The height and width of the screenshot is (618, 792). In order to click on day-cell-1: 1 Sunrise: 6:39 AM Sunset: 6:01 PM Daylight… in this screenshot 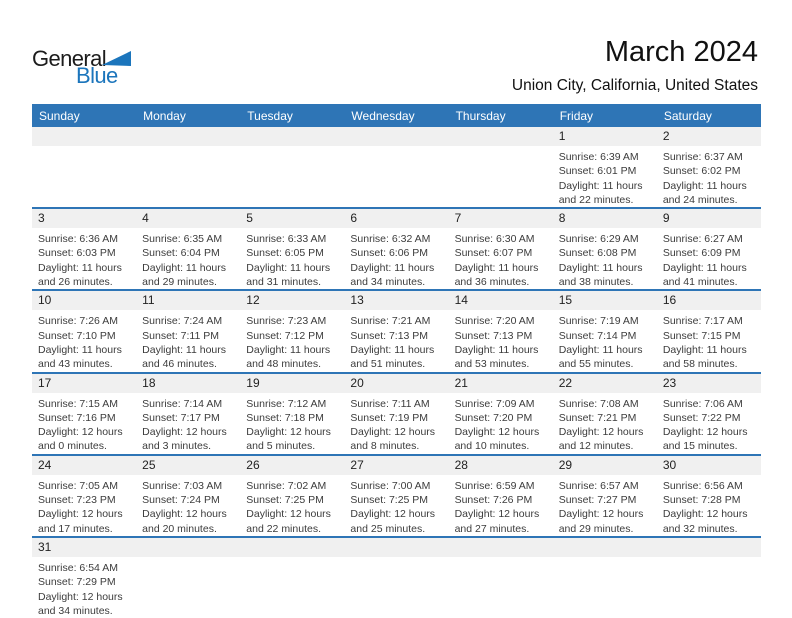, I will do `click(604, 167)`.